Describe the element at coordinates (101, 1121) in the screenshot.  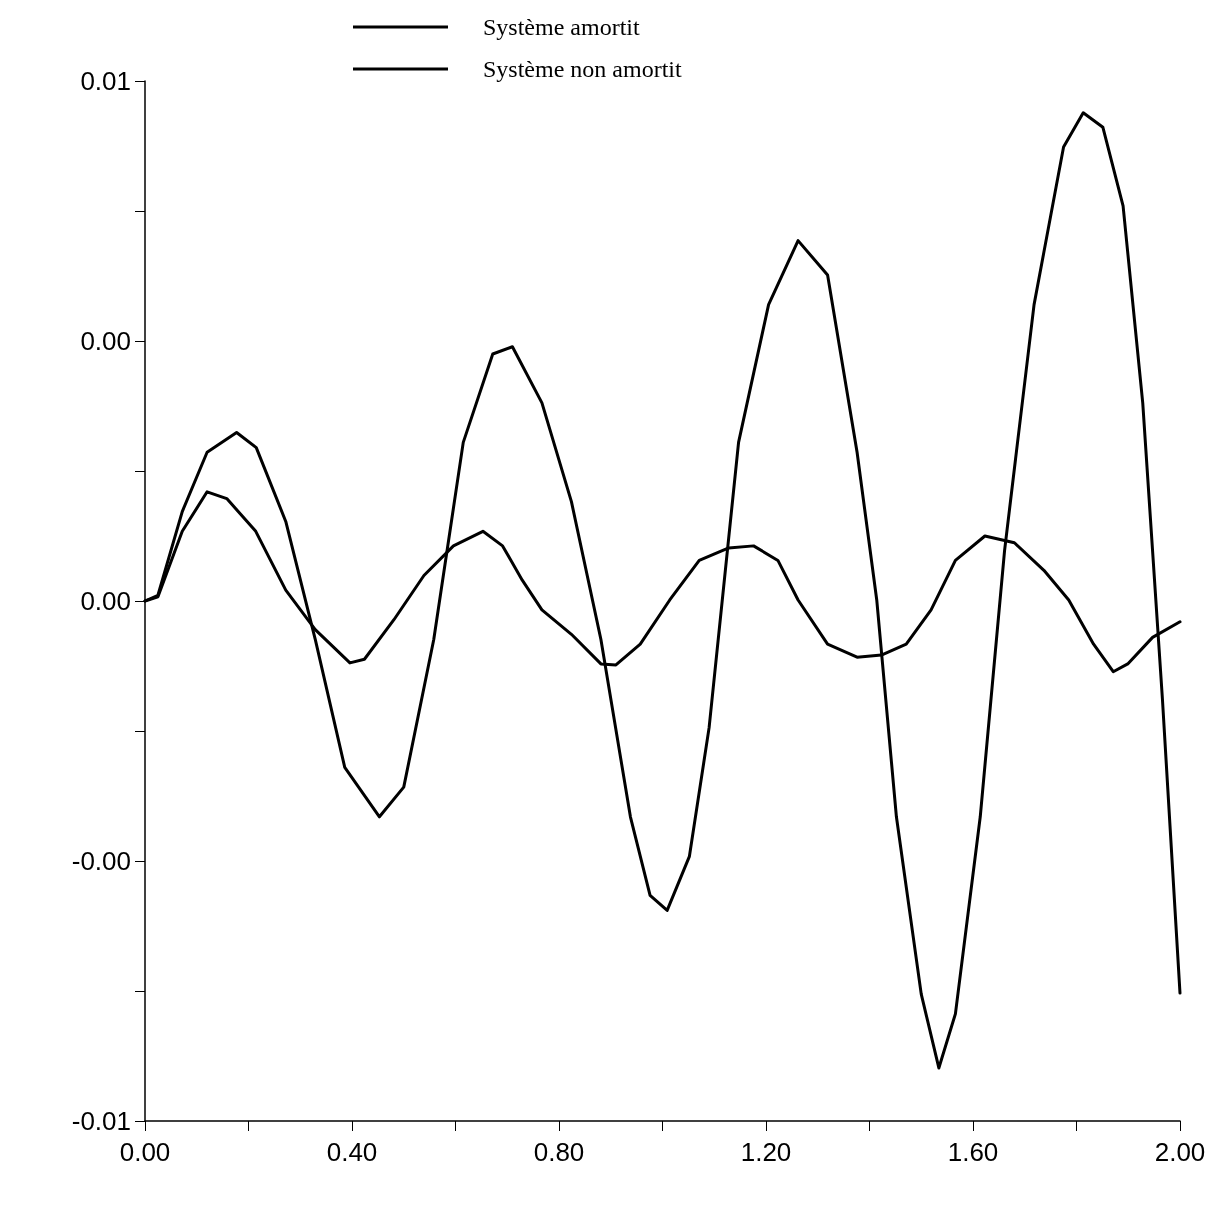
I see `y-tick-label: -0.01` at that location.